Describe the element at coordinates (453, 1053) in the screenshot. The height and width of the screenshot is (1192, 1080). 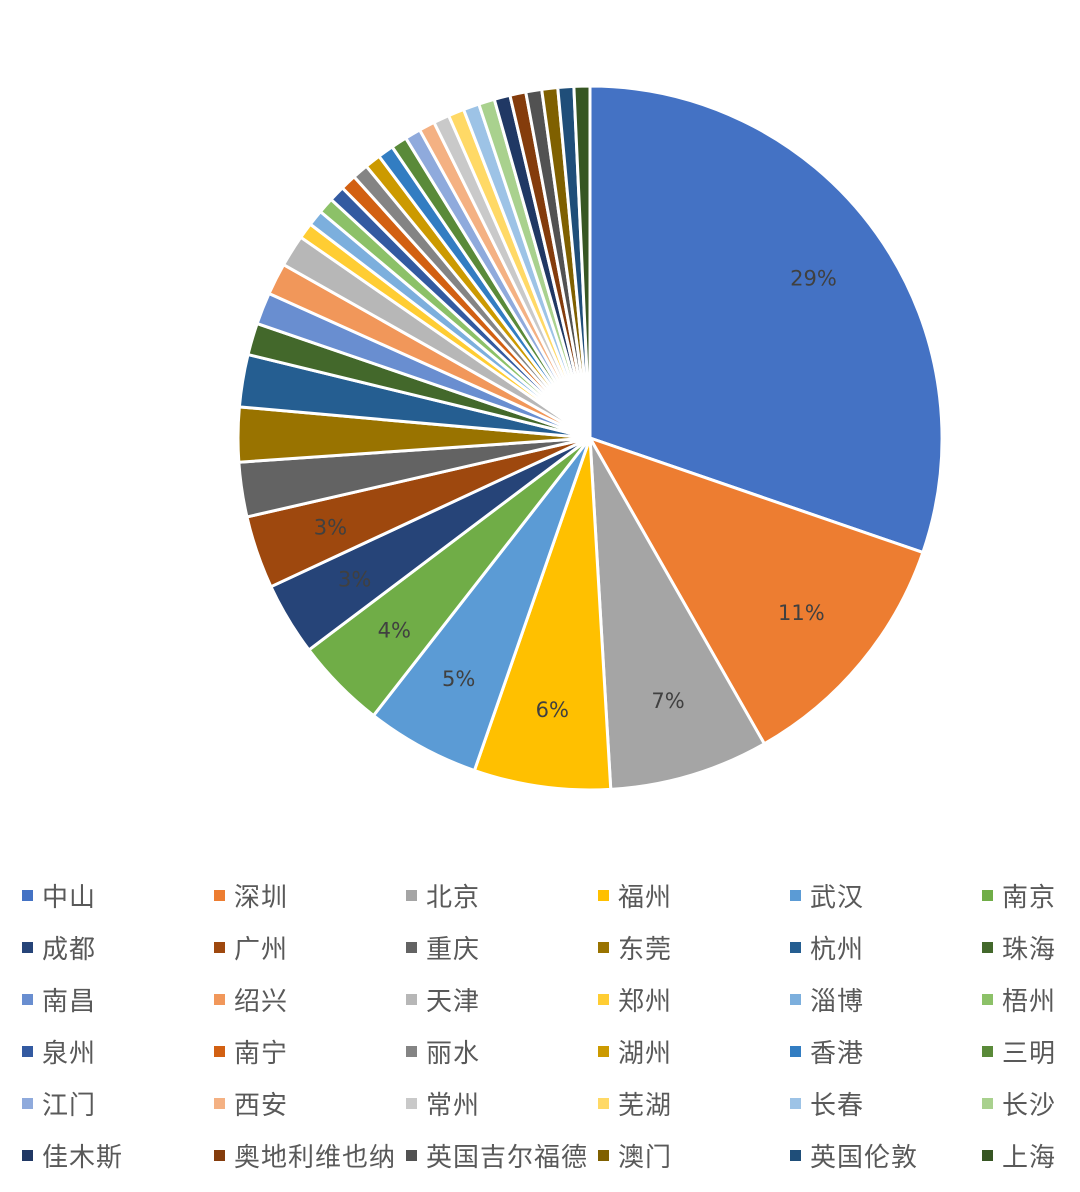
I see `legend-label: 丽水` at that location.